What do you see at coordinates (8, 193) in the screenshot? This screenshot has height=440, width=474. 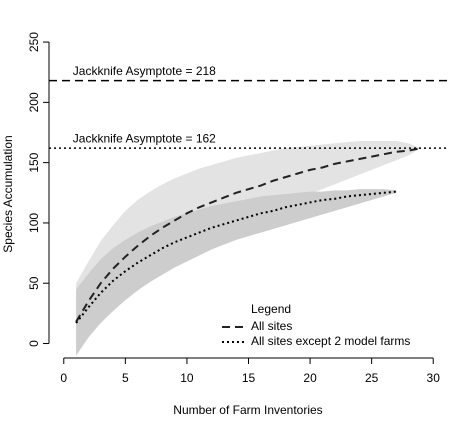 I see `y-axis-label: Species Accumulation` at bounding box center [8, 193].